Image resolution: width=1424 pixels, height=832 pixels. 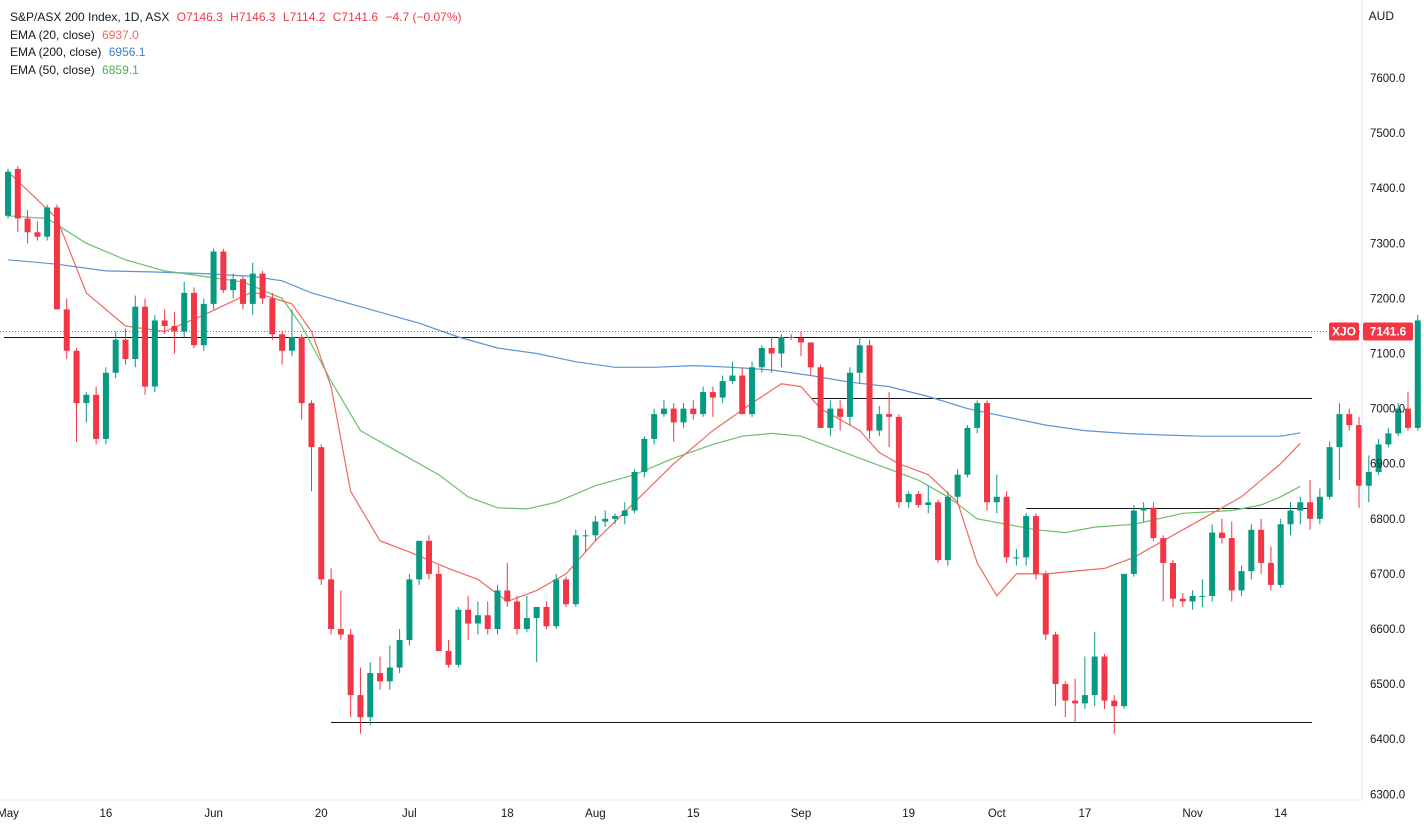 What do you see at coordinates (1387, 79) in the screenshot?
I see `y-tick-label: 7600.0` at bounding box center [1387, 79].